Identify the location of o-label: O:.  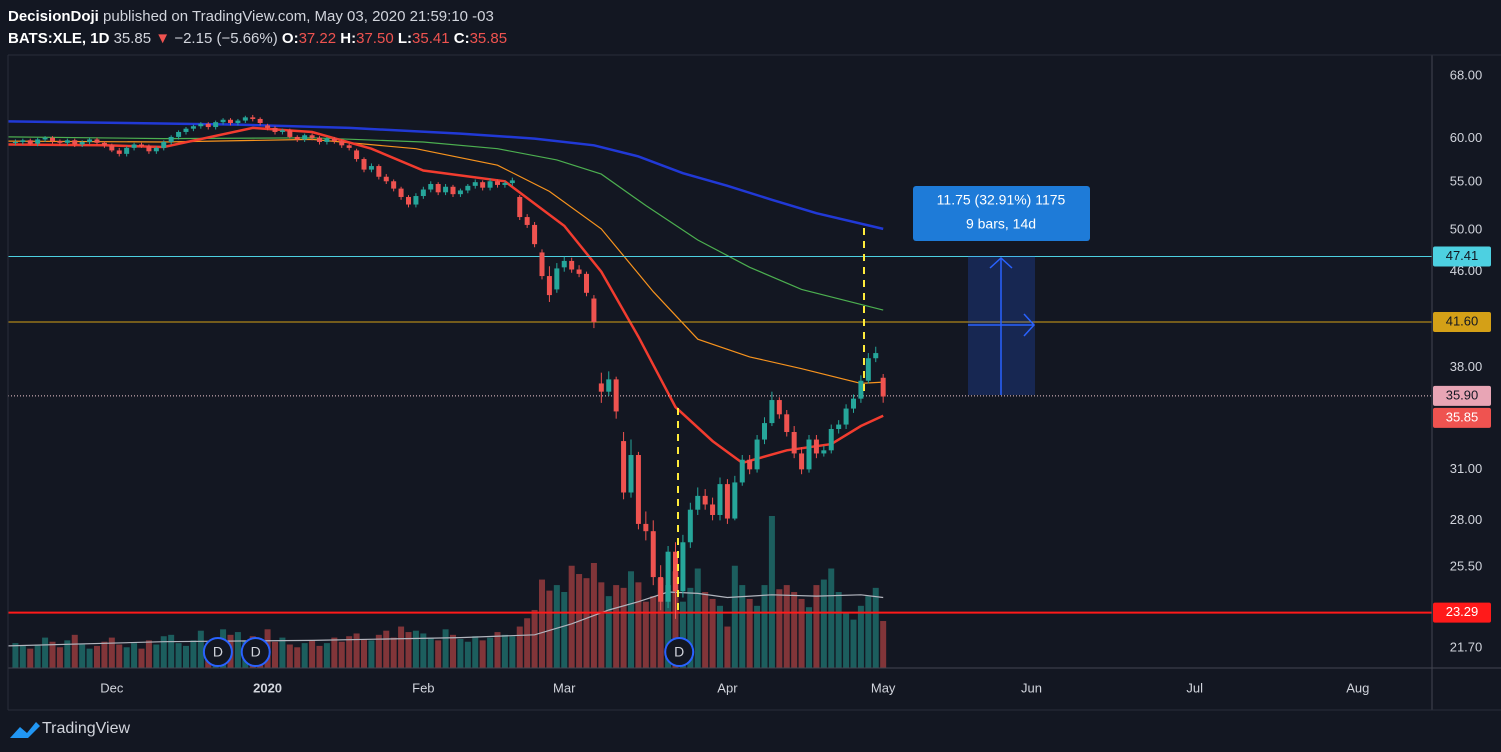
(290, 38).